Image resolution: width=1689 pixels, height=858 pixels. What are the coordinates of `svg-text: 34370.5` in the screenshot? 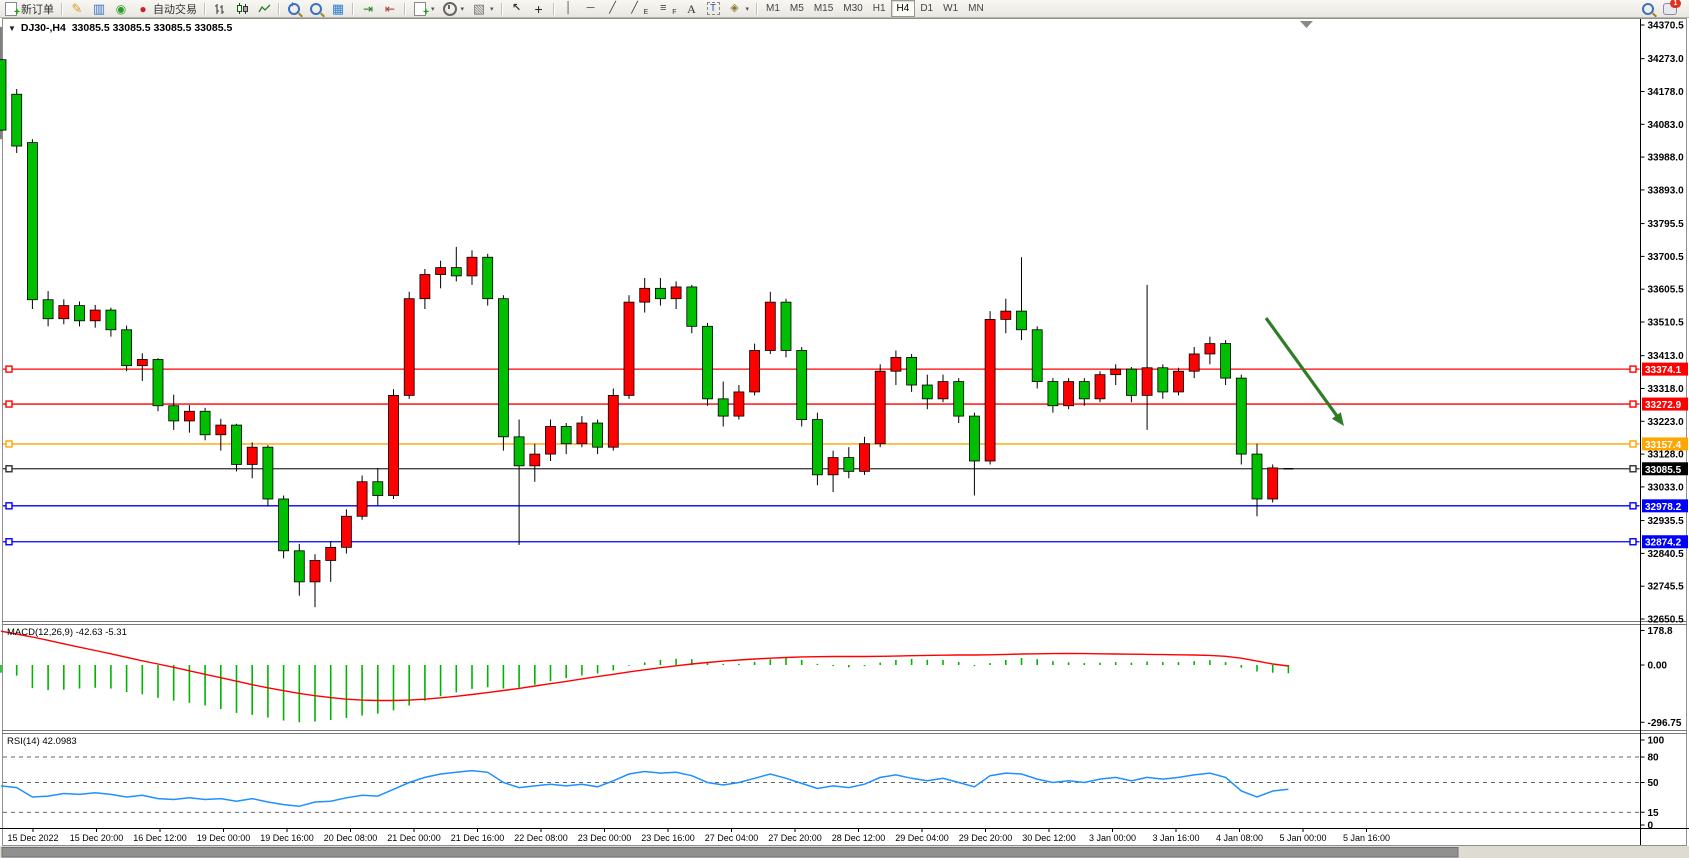 It's located at (1666, 26).